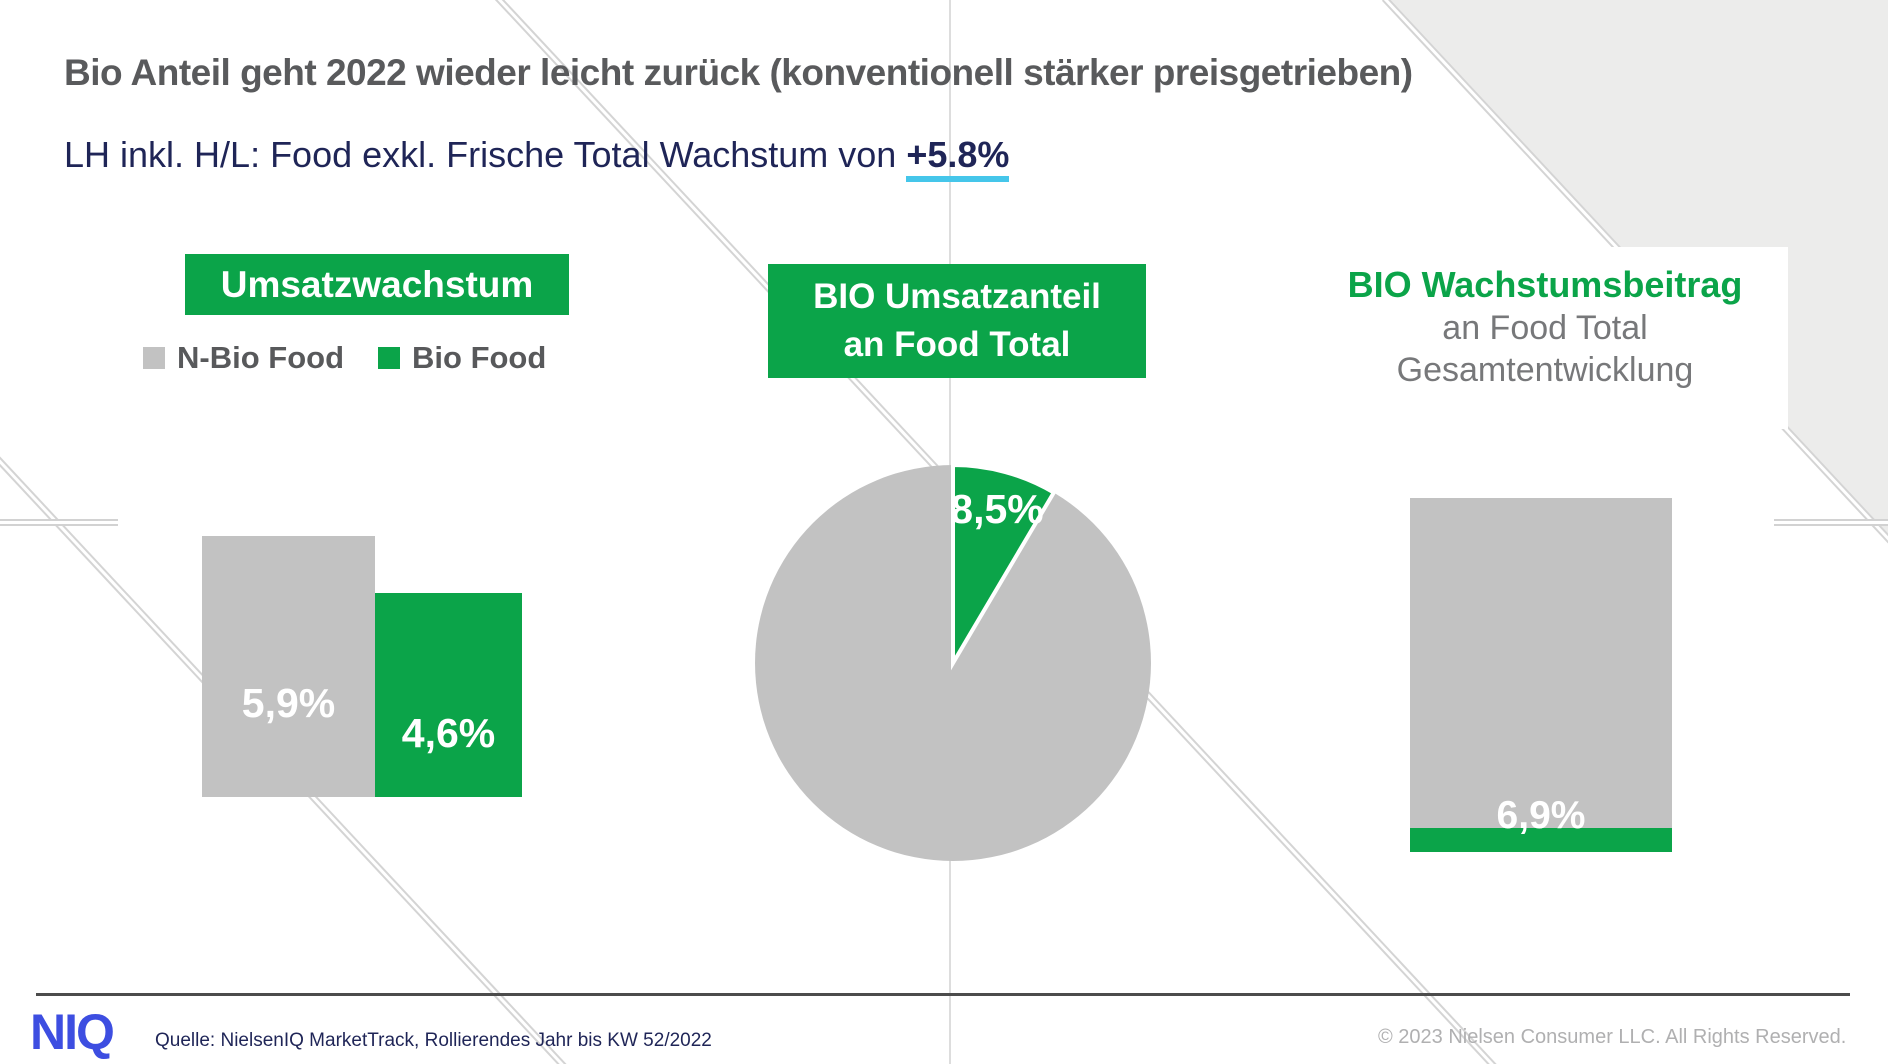  I want to click on chart2-title-line2: an Food Total, so click(957, 344).